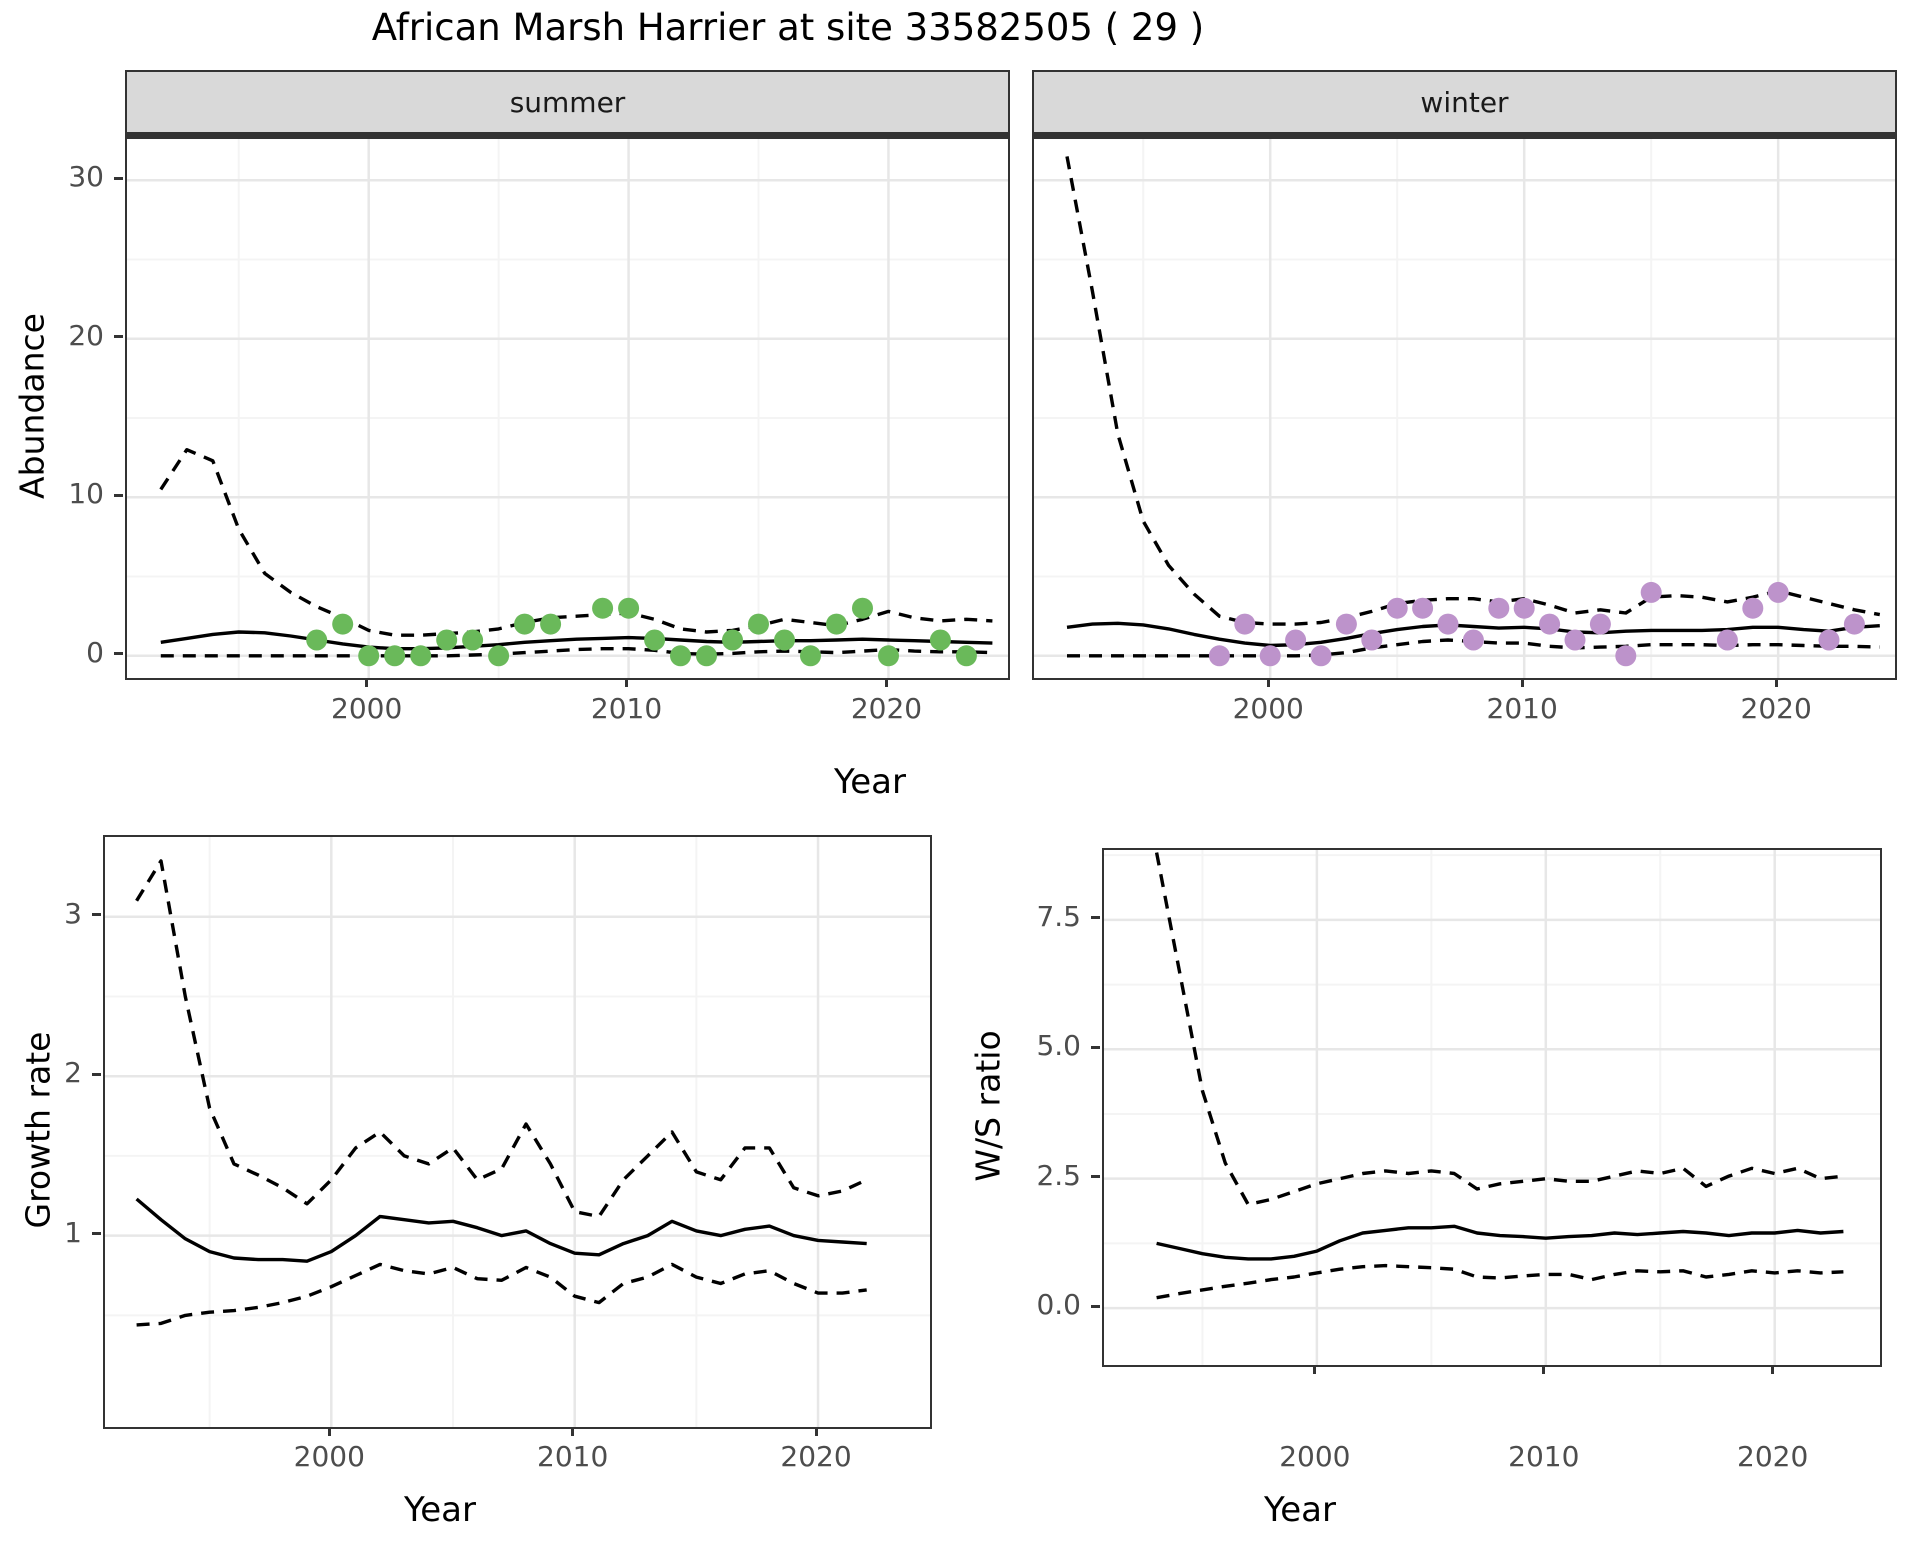 Image resolution: width=1920 pixels, height=1560 pixels. What do you see at coordinates (1058, 1305) in the screenshot?
I see `y-tick-label: 0.0` at bounding box center [1058, 1305].